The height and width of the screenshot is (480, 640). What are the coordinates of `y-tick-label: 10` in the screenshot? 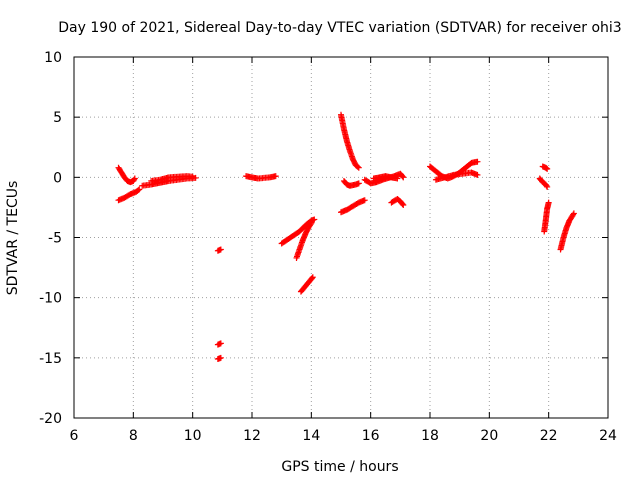 It's located at (53, 58).